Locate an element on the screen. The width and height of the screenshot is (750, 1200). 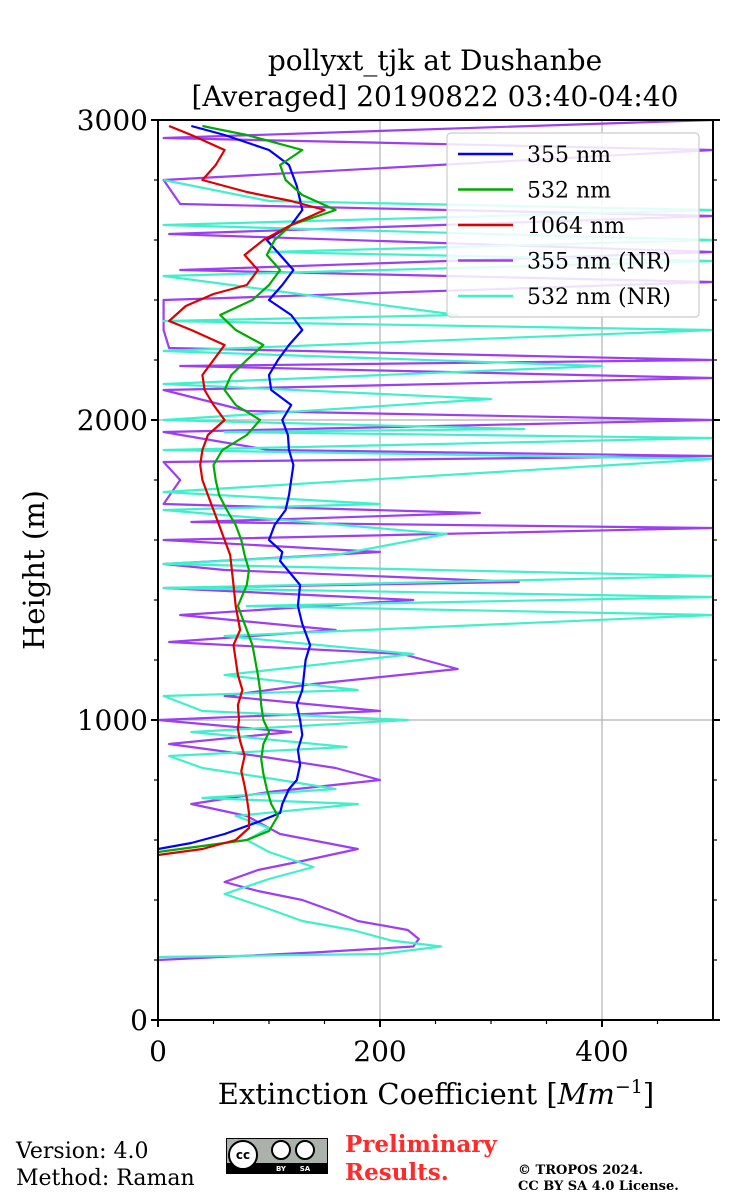
legend-box is located at coordinates (573, 225).